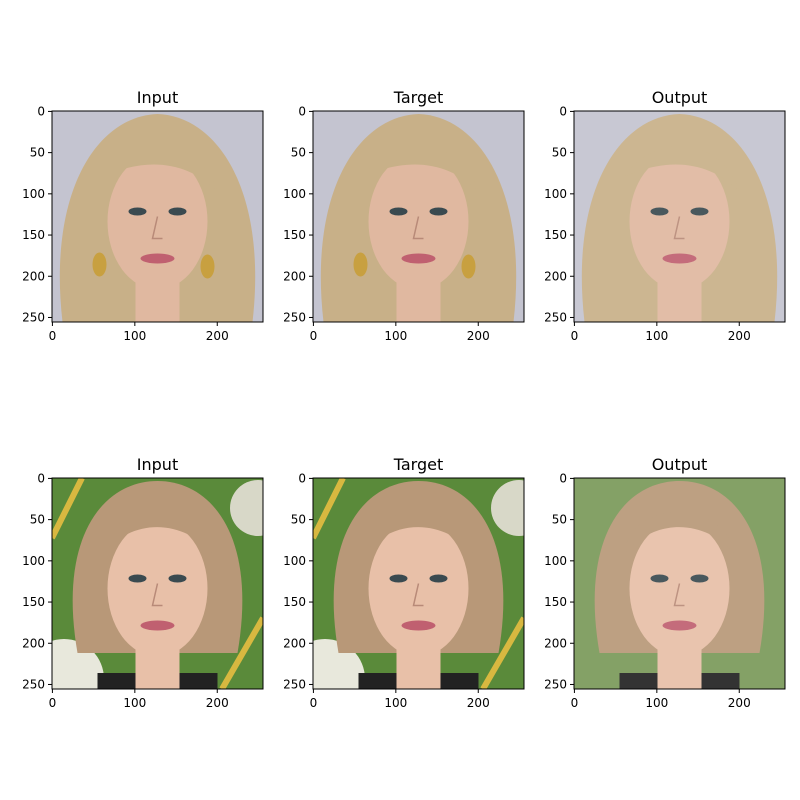  I want to click on panel-target-row2: Target 0 100 200 0 50 100 150 200 250, so click(404, 582).